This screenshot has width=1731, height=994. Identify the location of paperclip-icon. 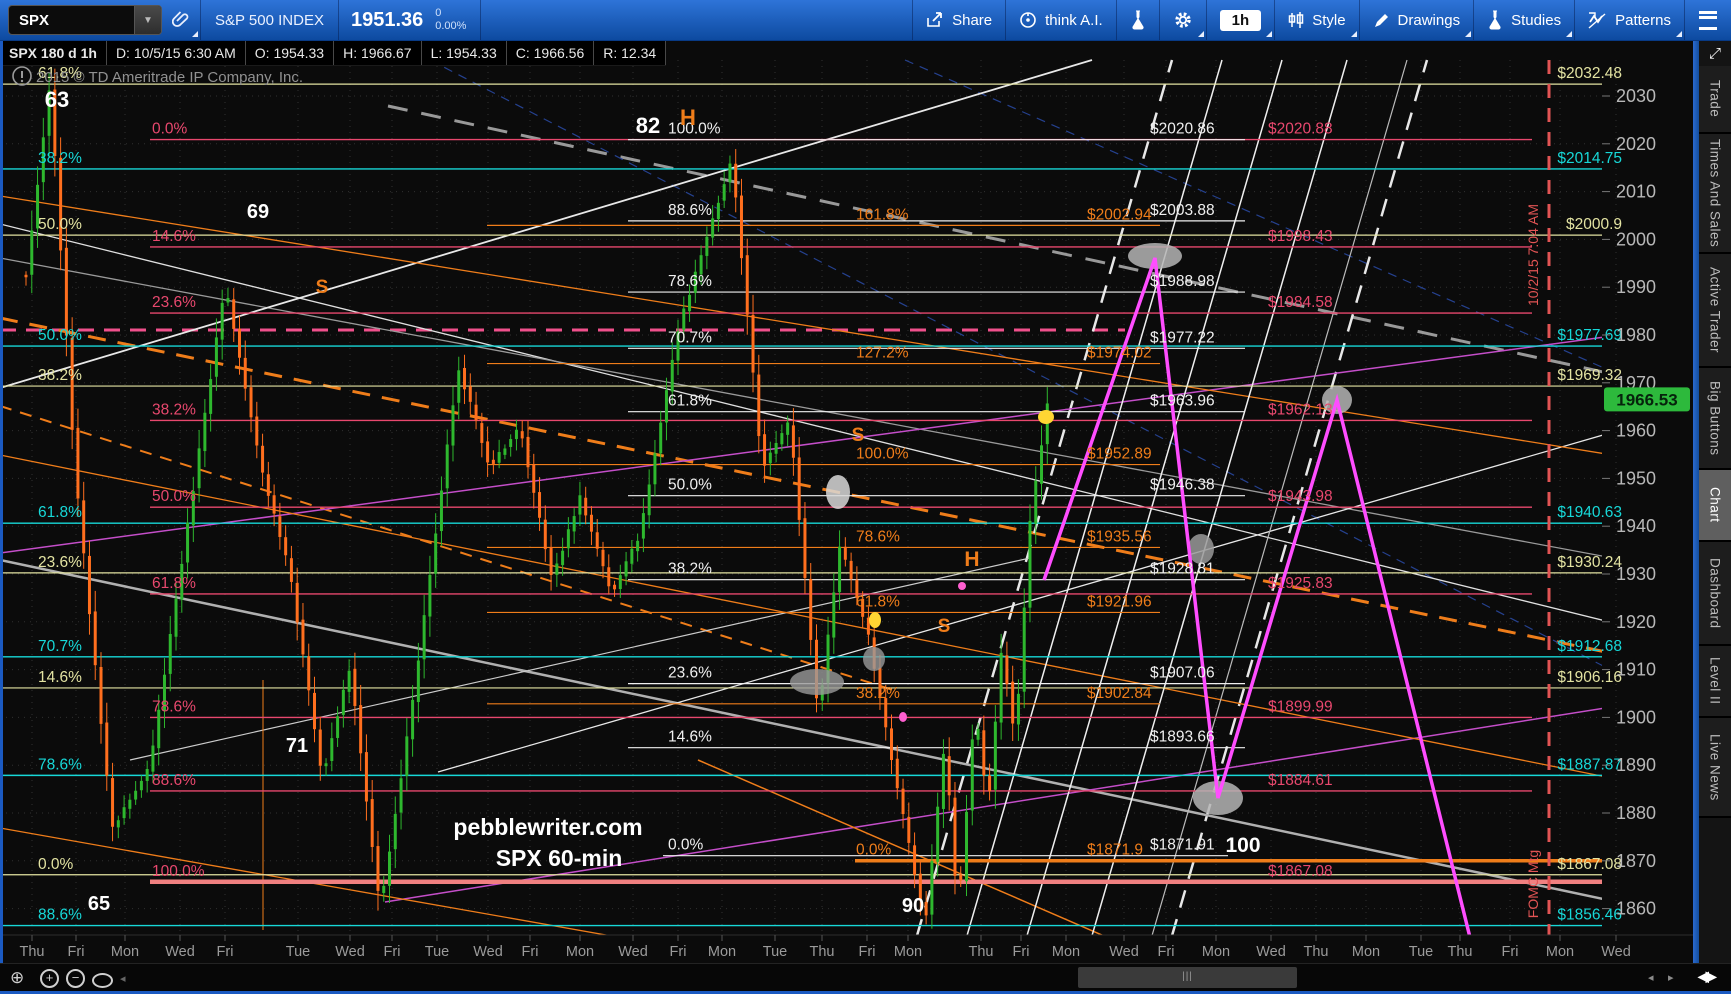
(180, 19).